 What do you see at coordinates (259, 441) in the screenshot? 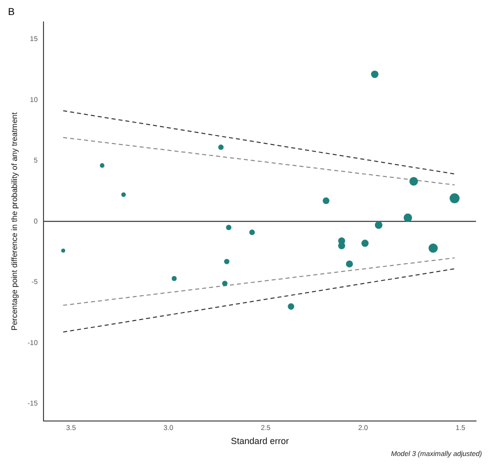
I see `x-axis-title: Standard error` at bounding box center [259, 441].